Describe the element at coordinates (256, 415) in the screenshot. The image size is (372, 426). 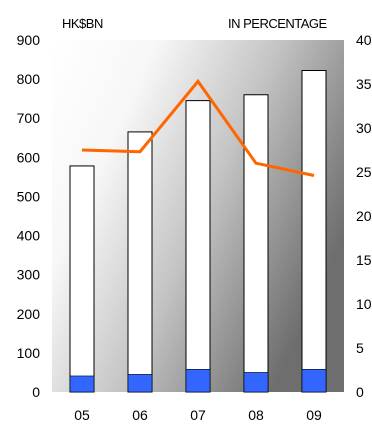
I see `x-axis-tick-08: 08` at that location.